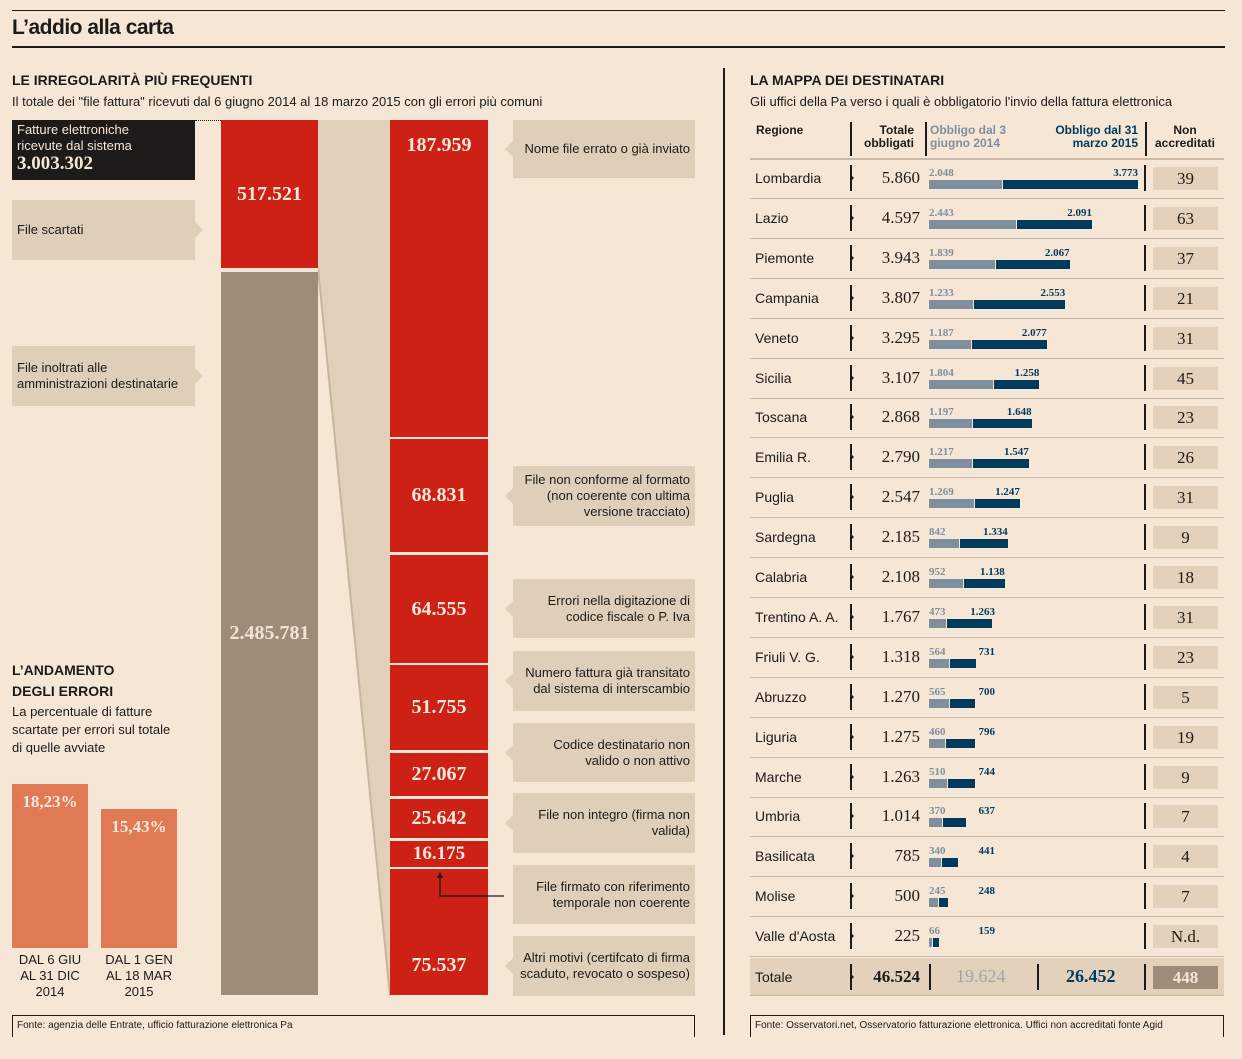  What do you see at coordinates (777, 337) in the screenshot?
I see `region-name: Veneto` at bounding box center [777, 337].